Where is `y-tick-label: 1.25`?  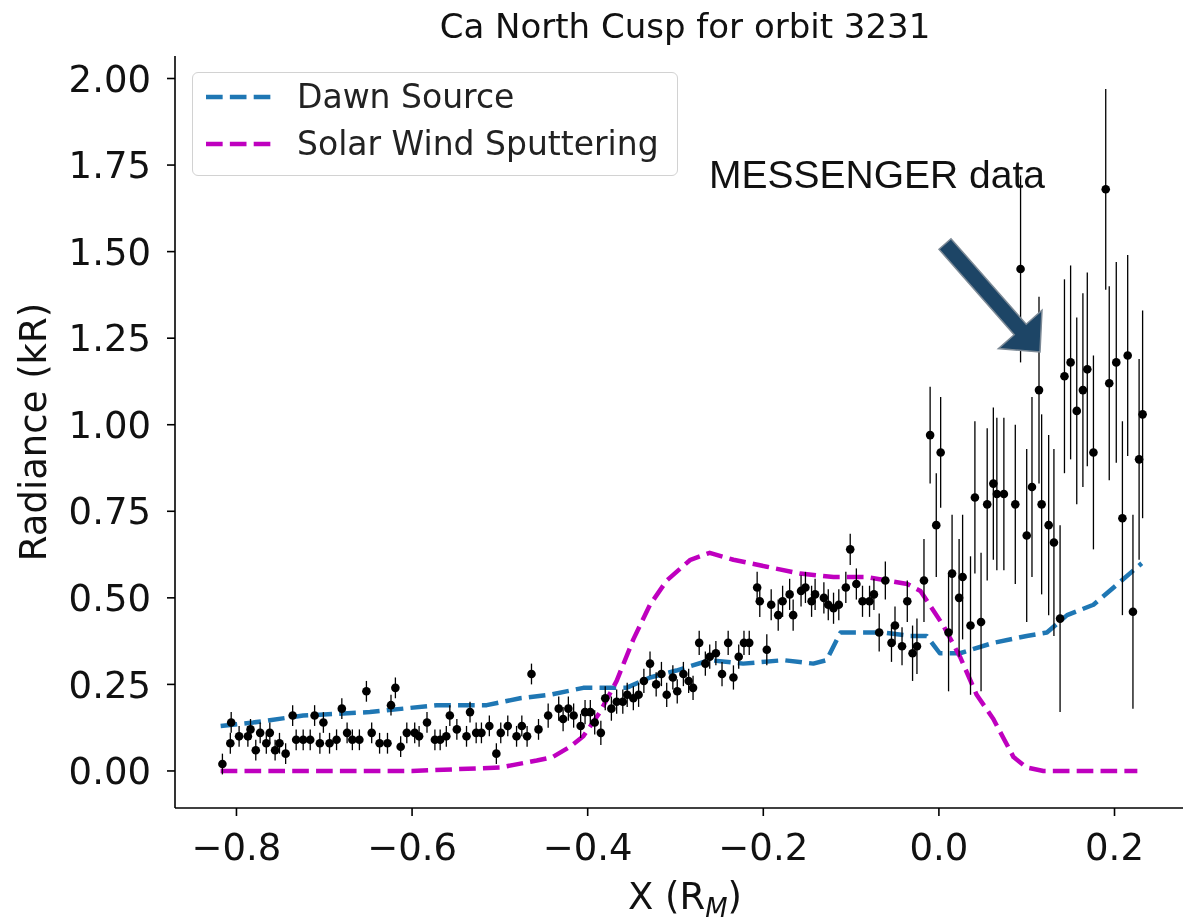 y-tick-label: 1.25 is located at coordinates (109, 339).